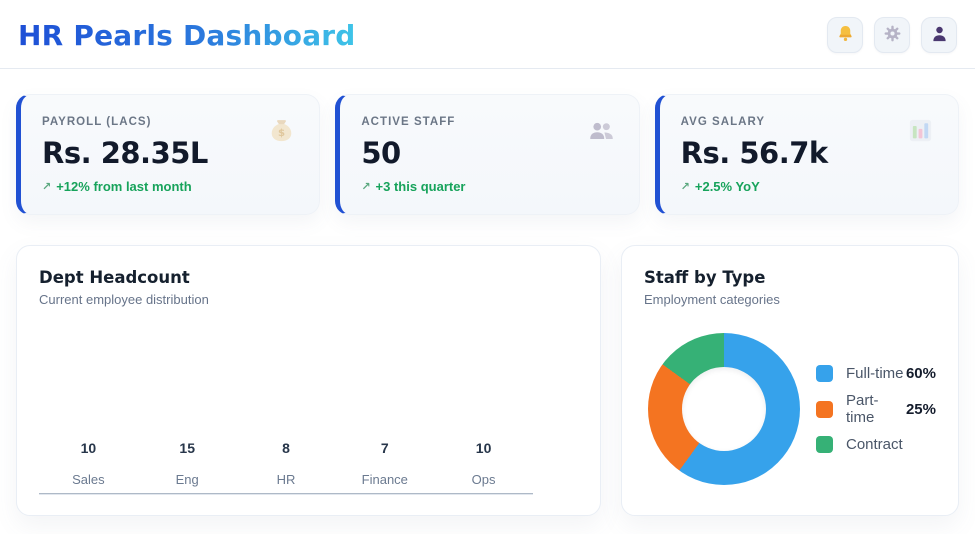  I want to click on legend-item-full-time: Full-time 60%, so click(876, 373).